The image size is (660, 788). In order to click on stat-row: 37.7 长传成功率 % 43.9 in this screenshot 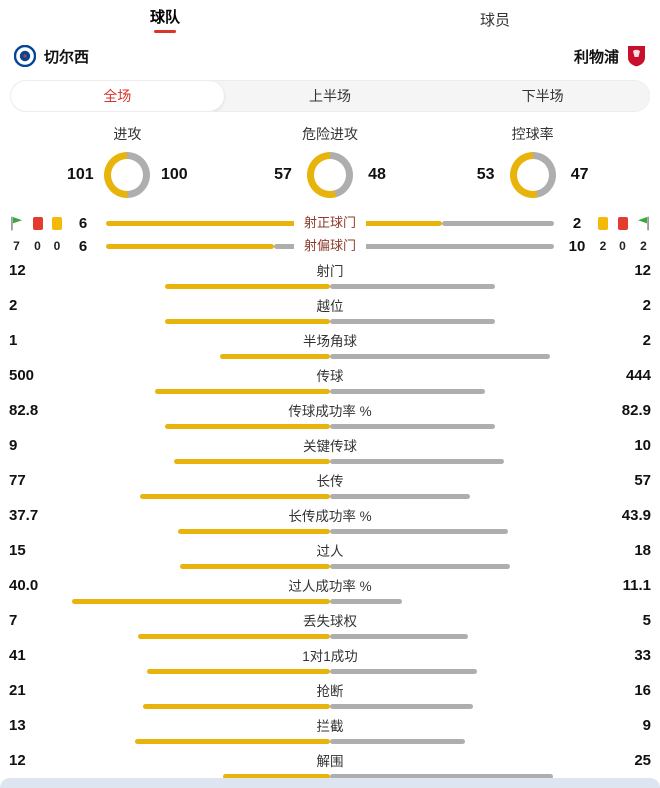, I will do `click(330, 523)`.